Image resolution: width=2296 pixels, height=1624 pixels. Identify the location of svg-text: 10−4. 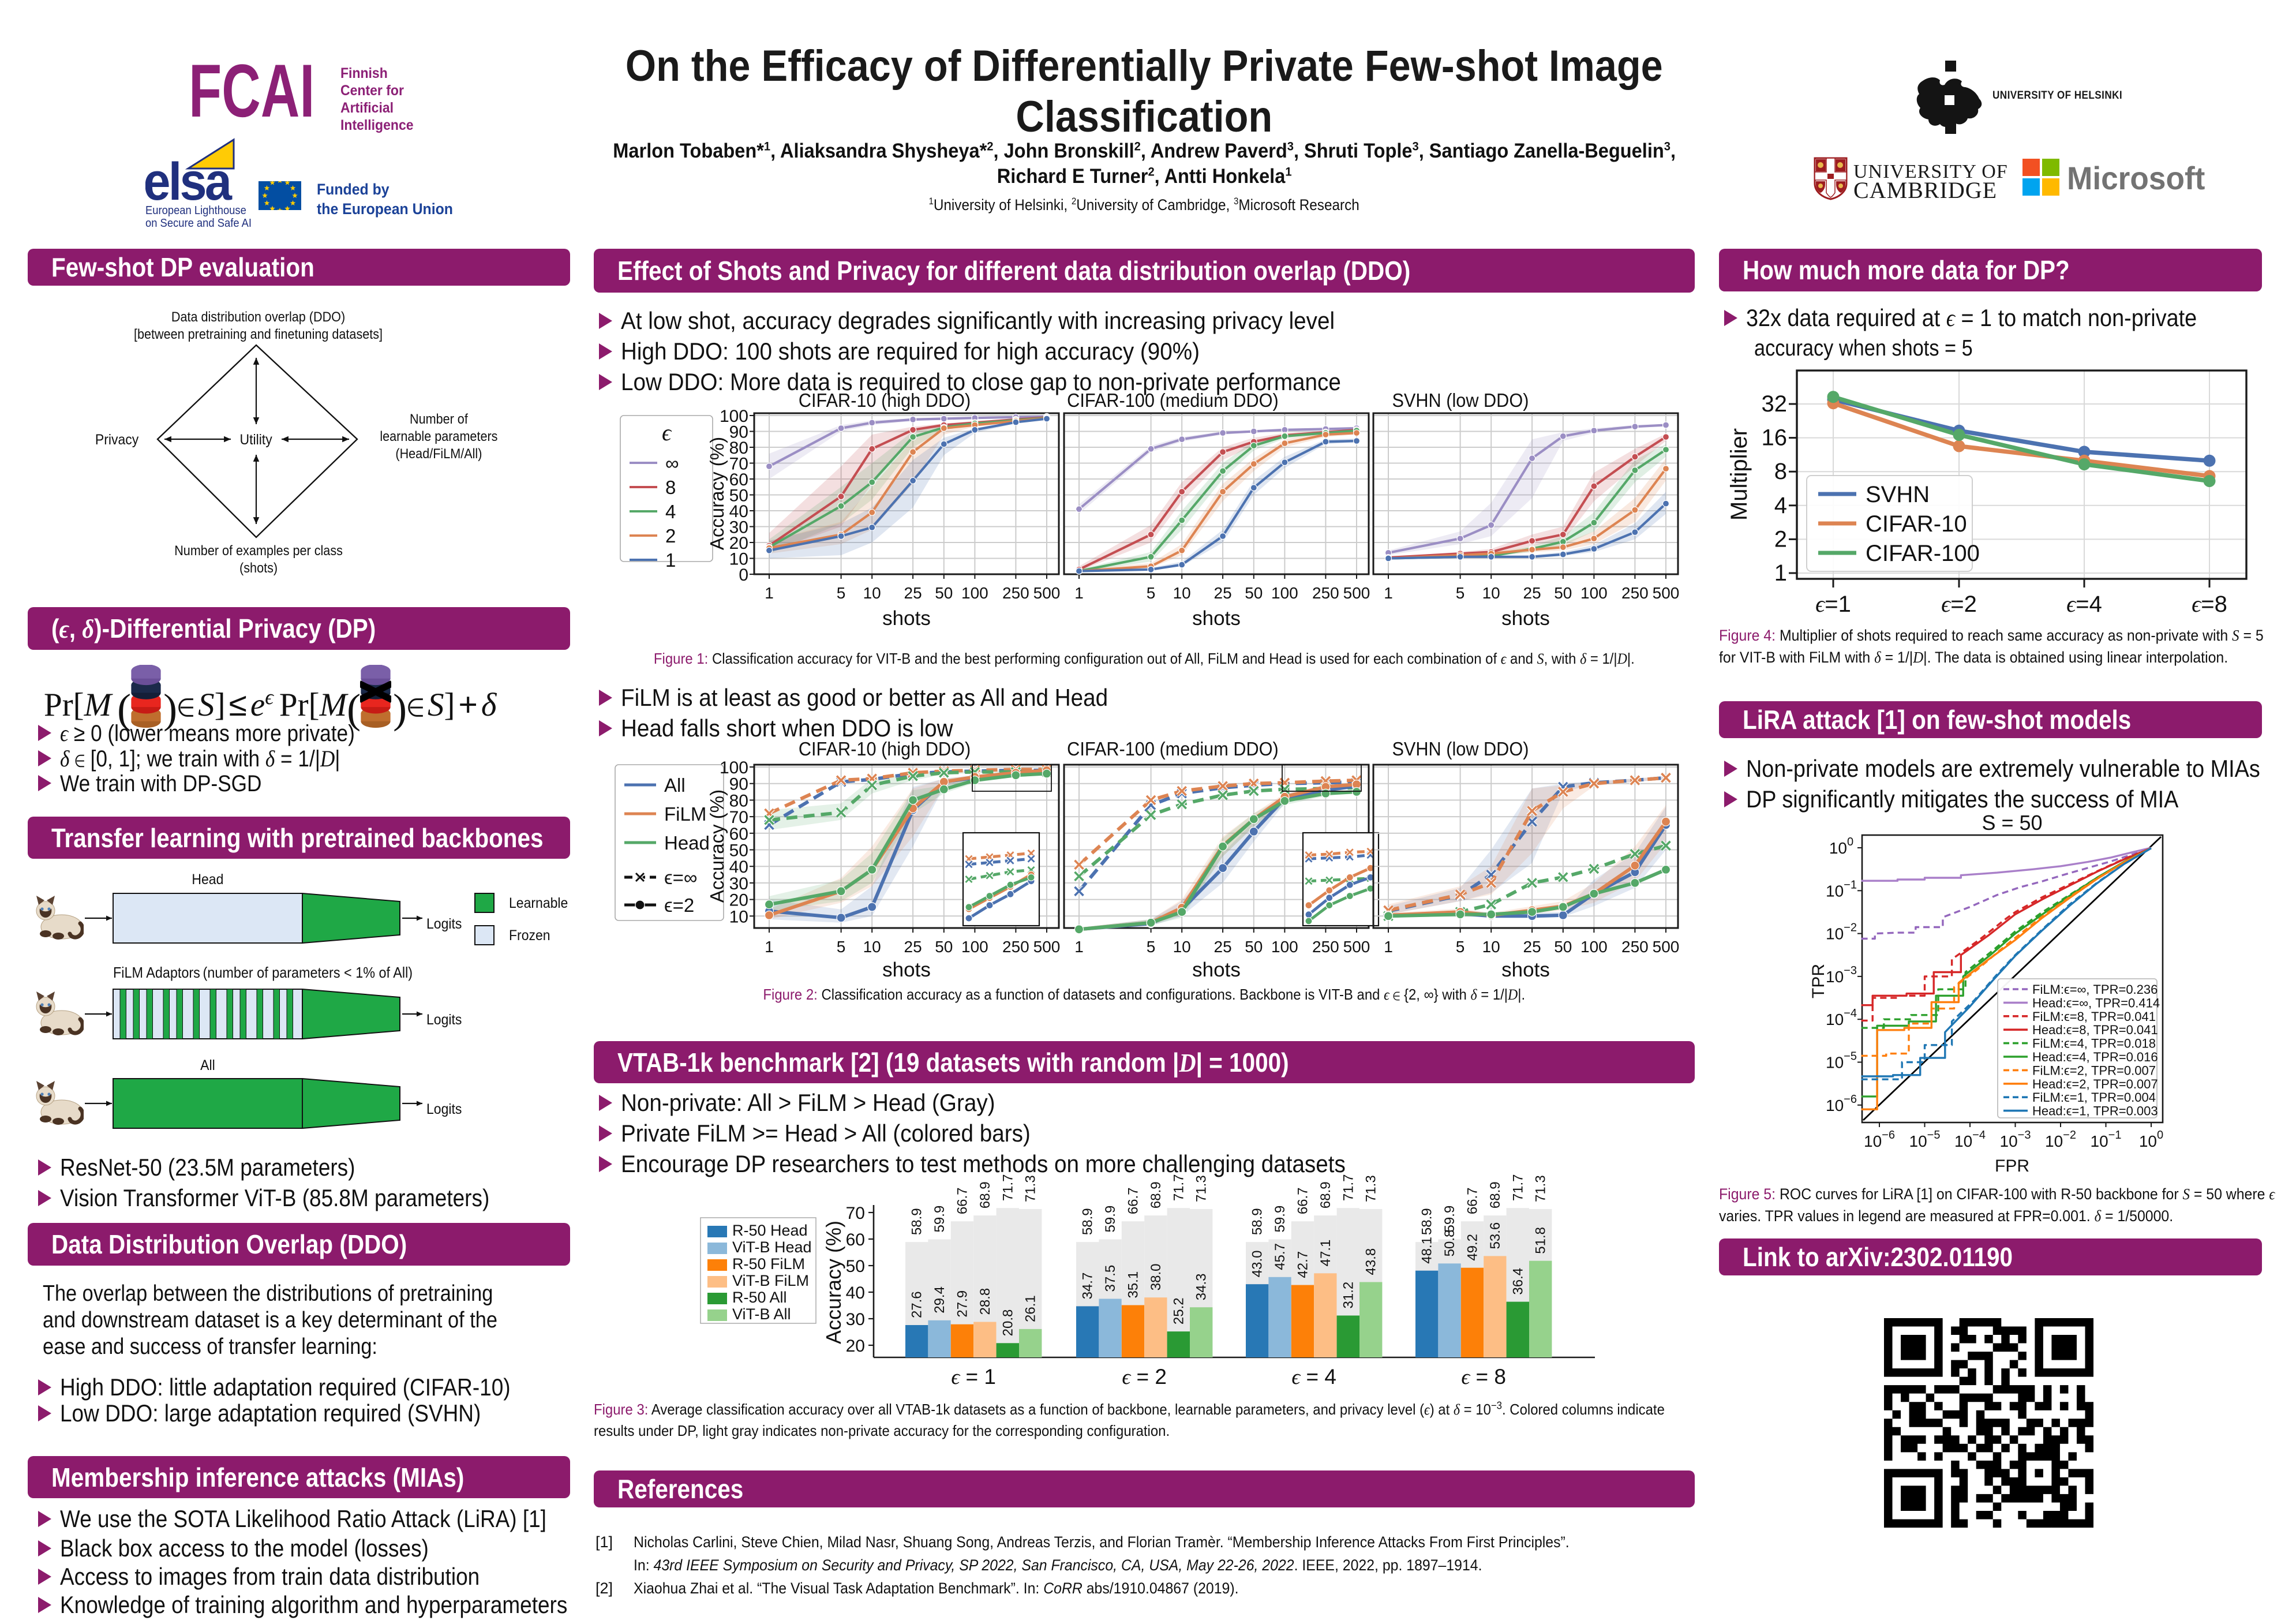
(1841, 1018).